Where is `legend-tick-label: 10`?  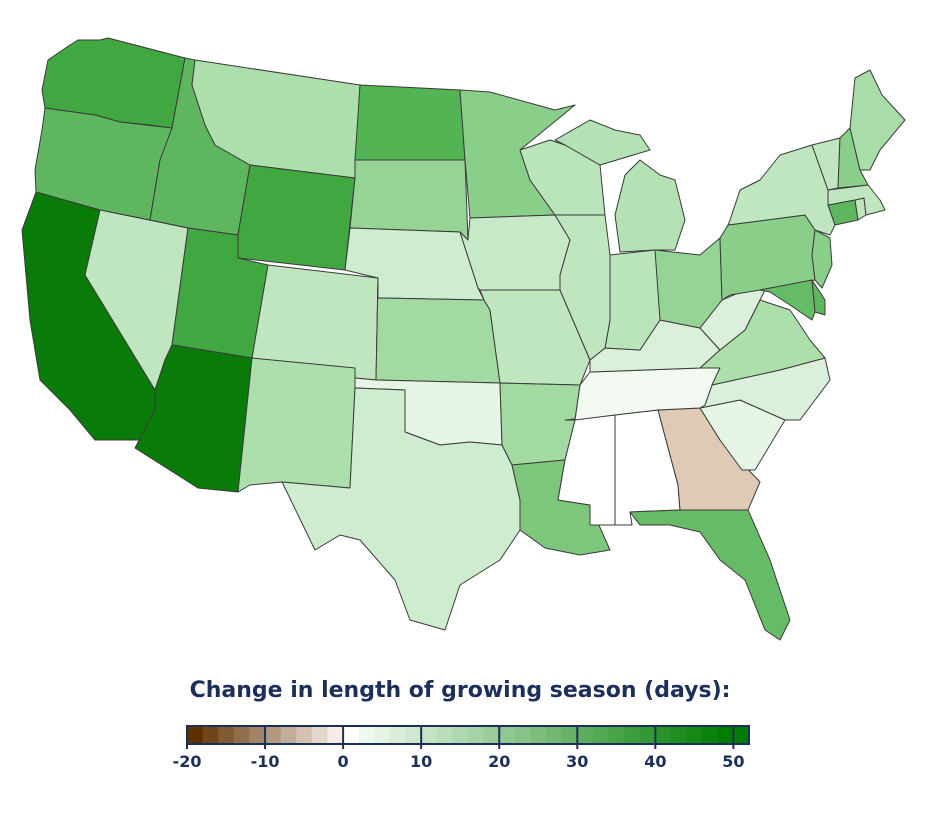
legend-tick-label: 10 is located at coordinates (421, 761).